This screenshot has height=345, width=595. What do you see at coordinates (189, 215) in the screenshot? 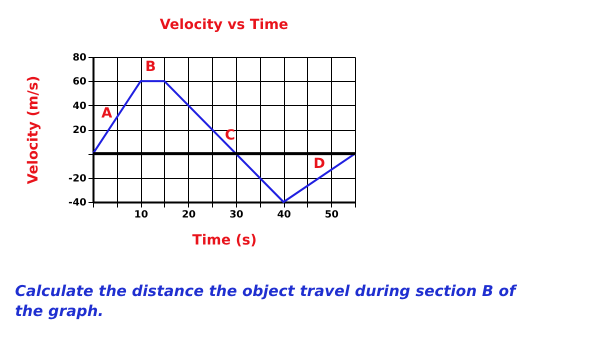
I see `x-tick-label: 20` at bounding box center [189, 215].